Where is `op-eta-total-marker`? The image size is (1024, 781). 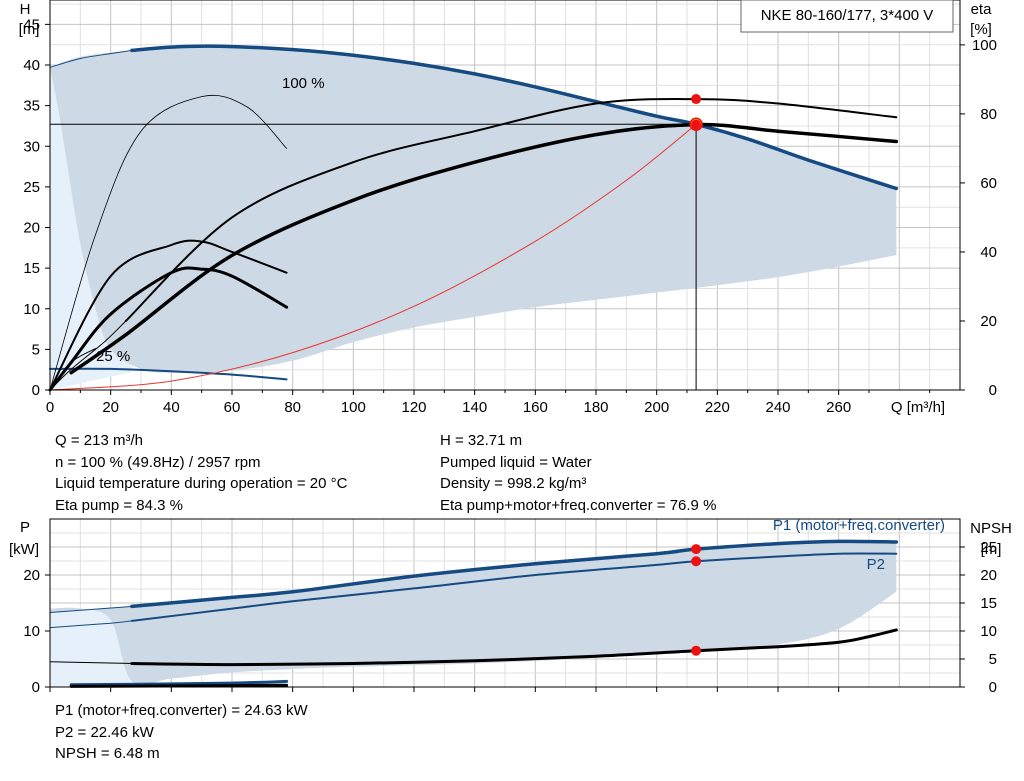
op-eta-total-marker is located at coordinates (696, 124).